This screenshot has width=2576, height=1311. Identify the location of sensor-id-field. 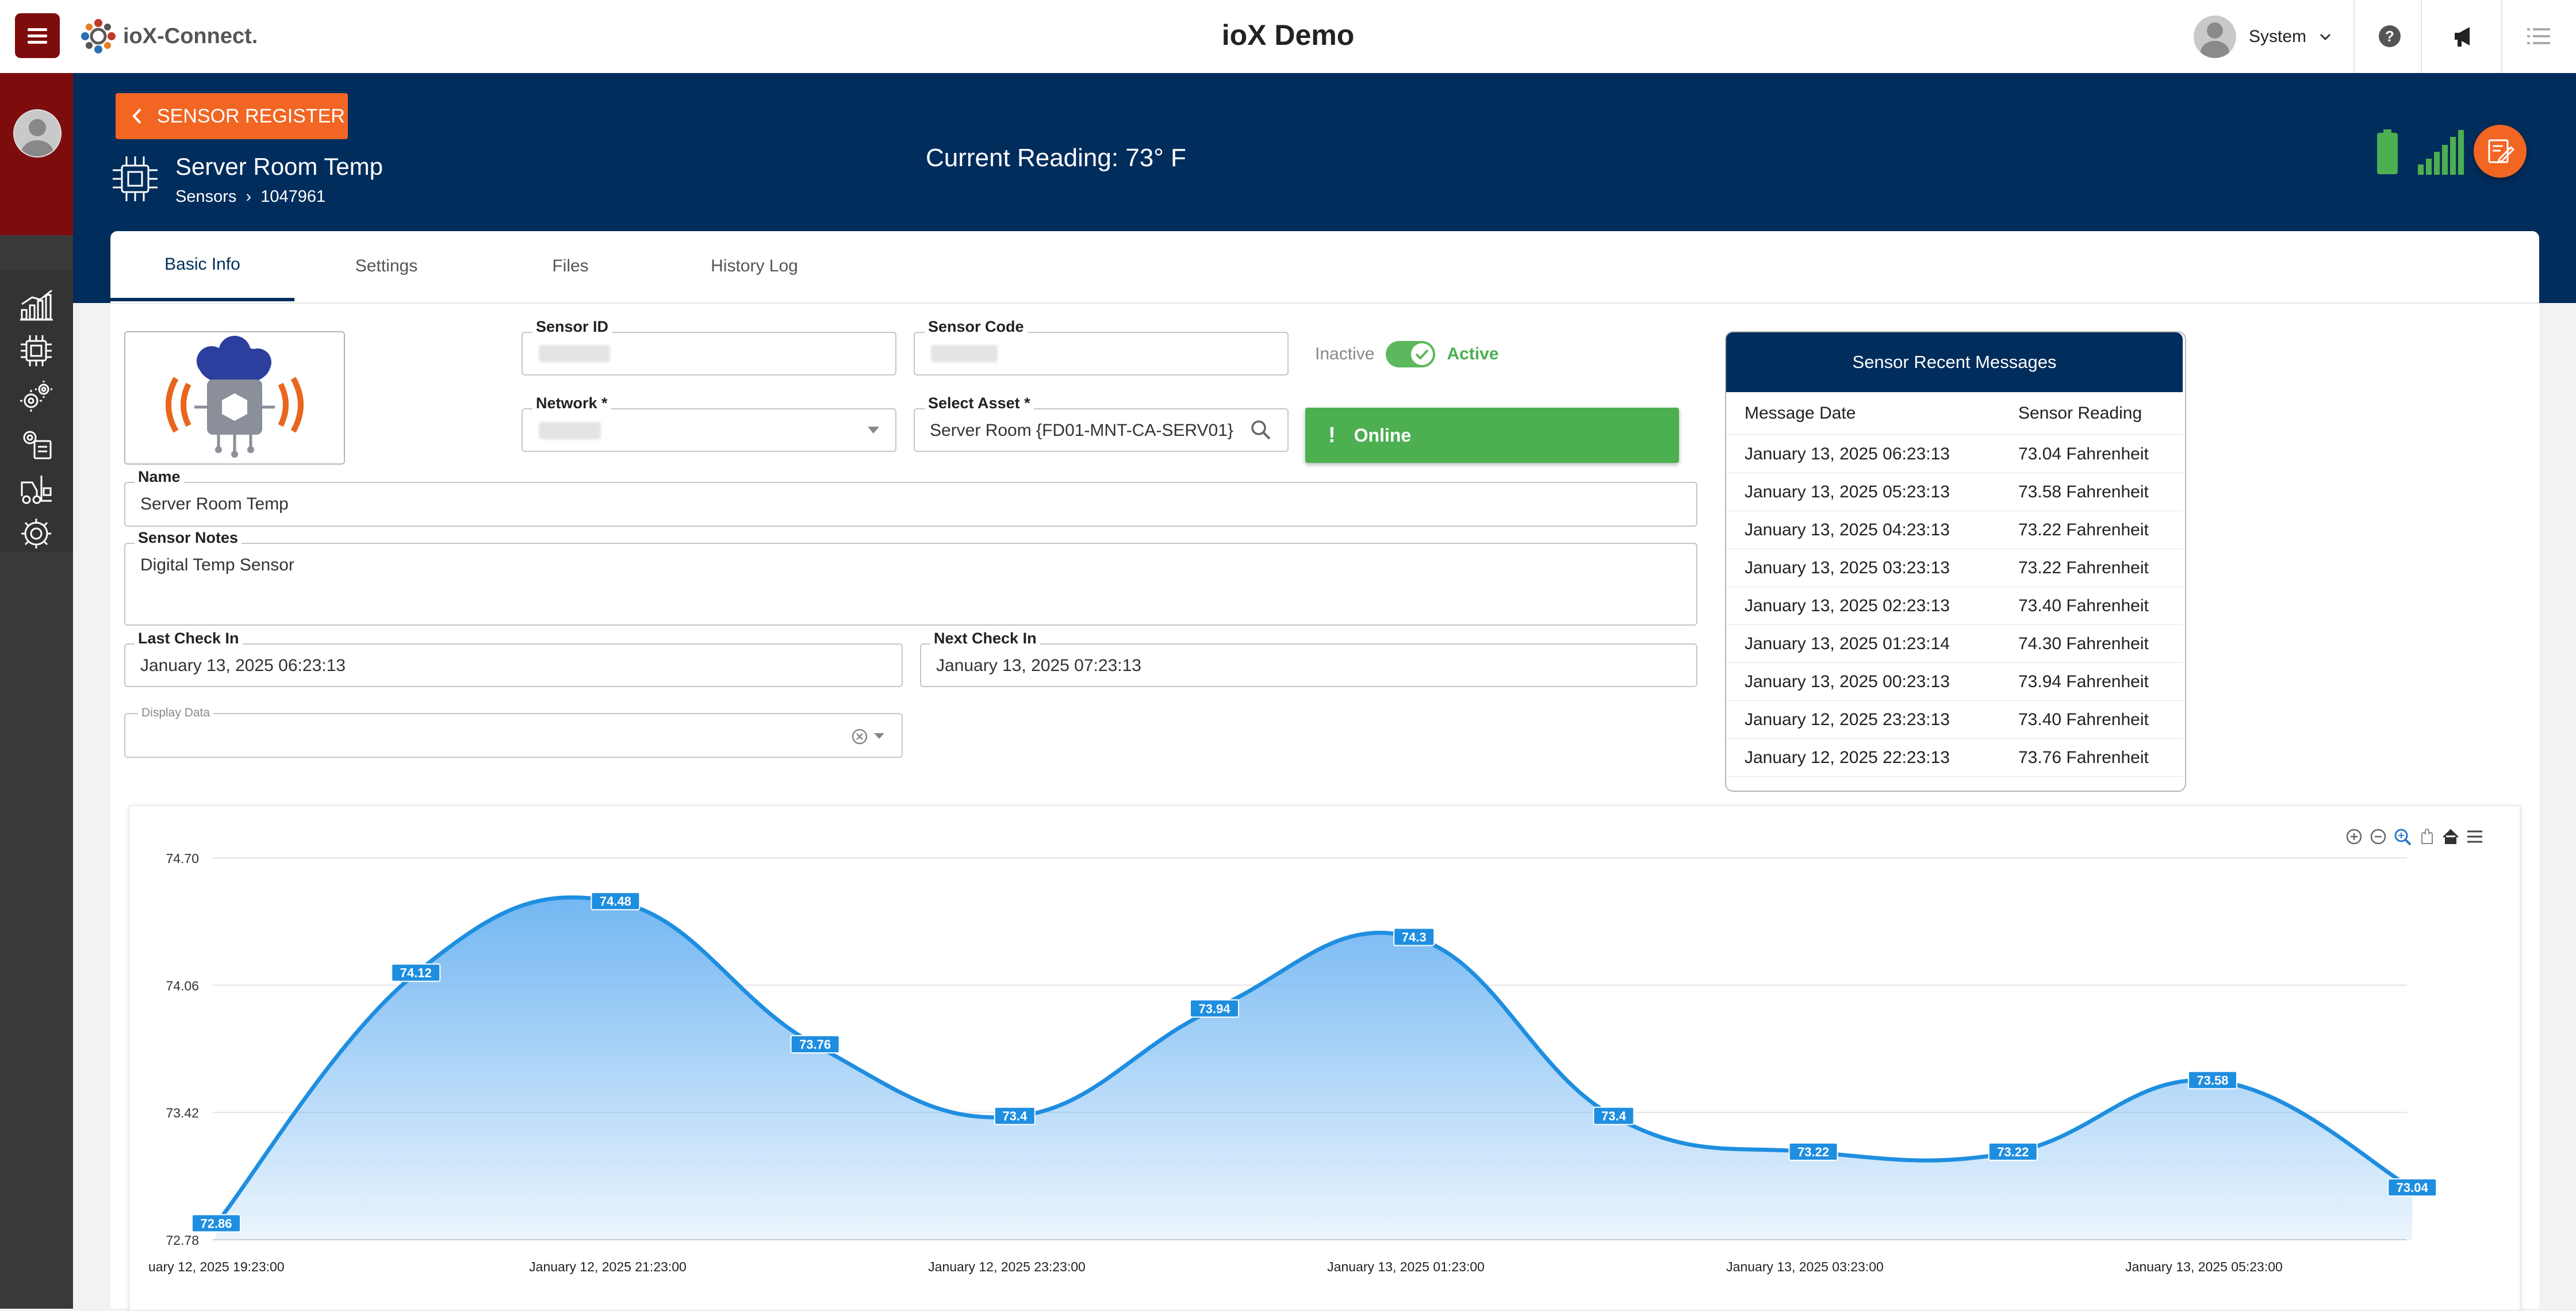
(709, 353).